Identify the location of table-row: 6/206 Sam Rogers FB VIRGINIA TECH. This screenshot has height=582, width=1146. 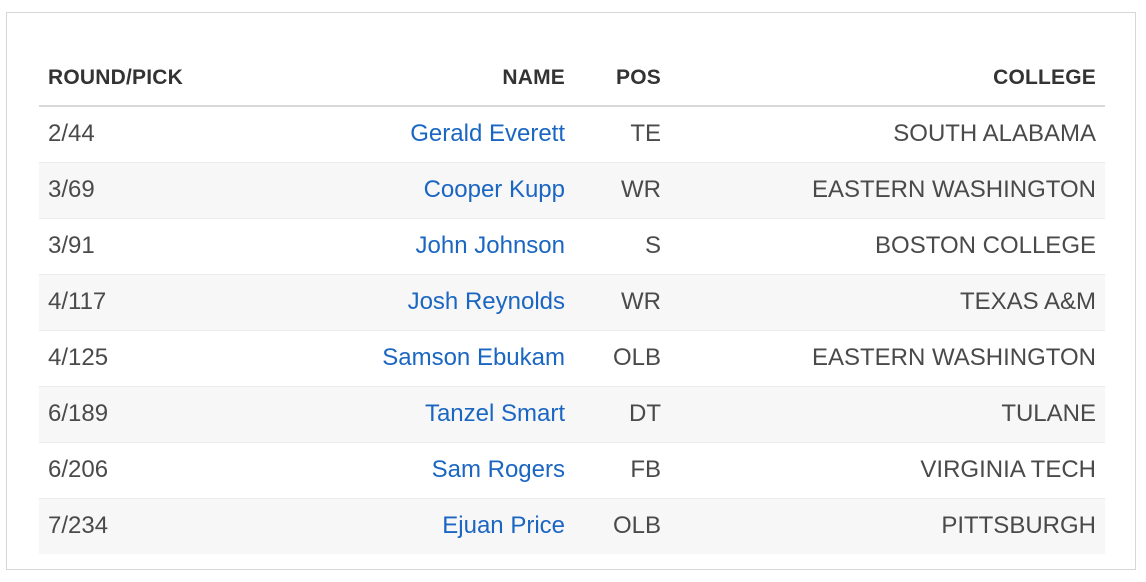
(572, 470).